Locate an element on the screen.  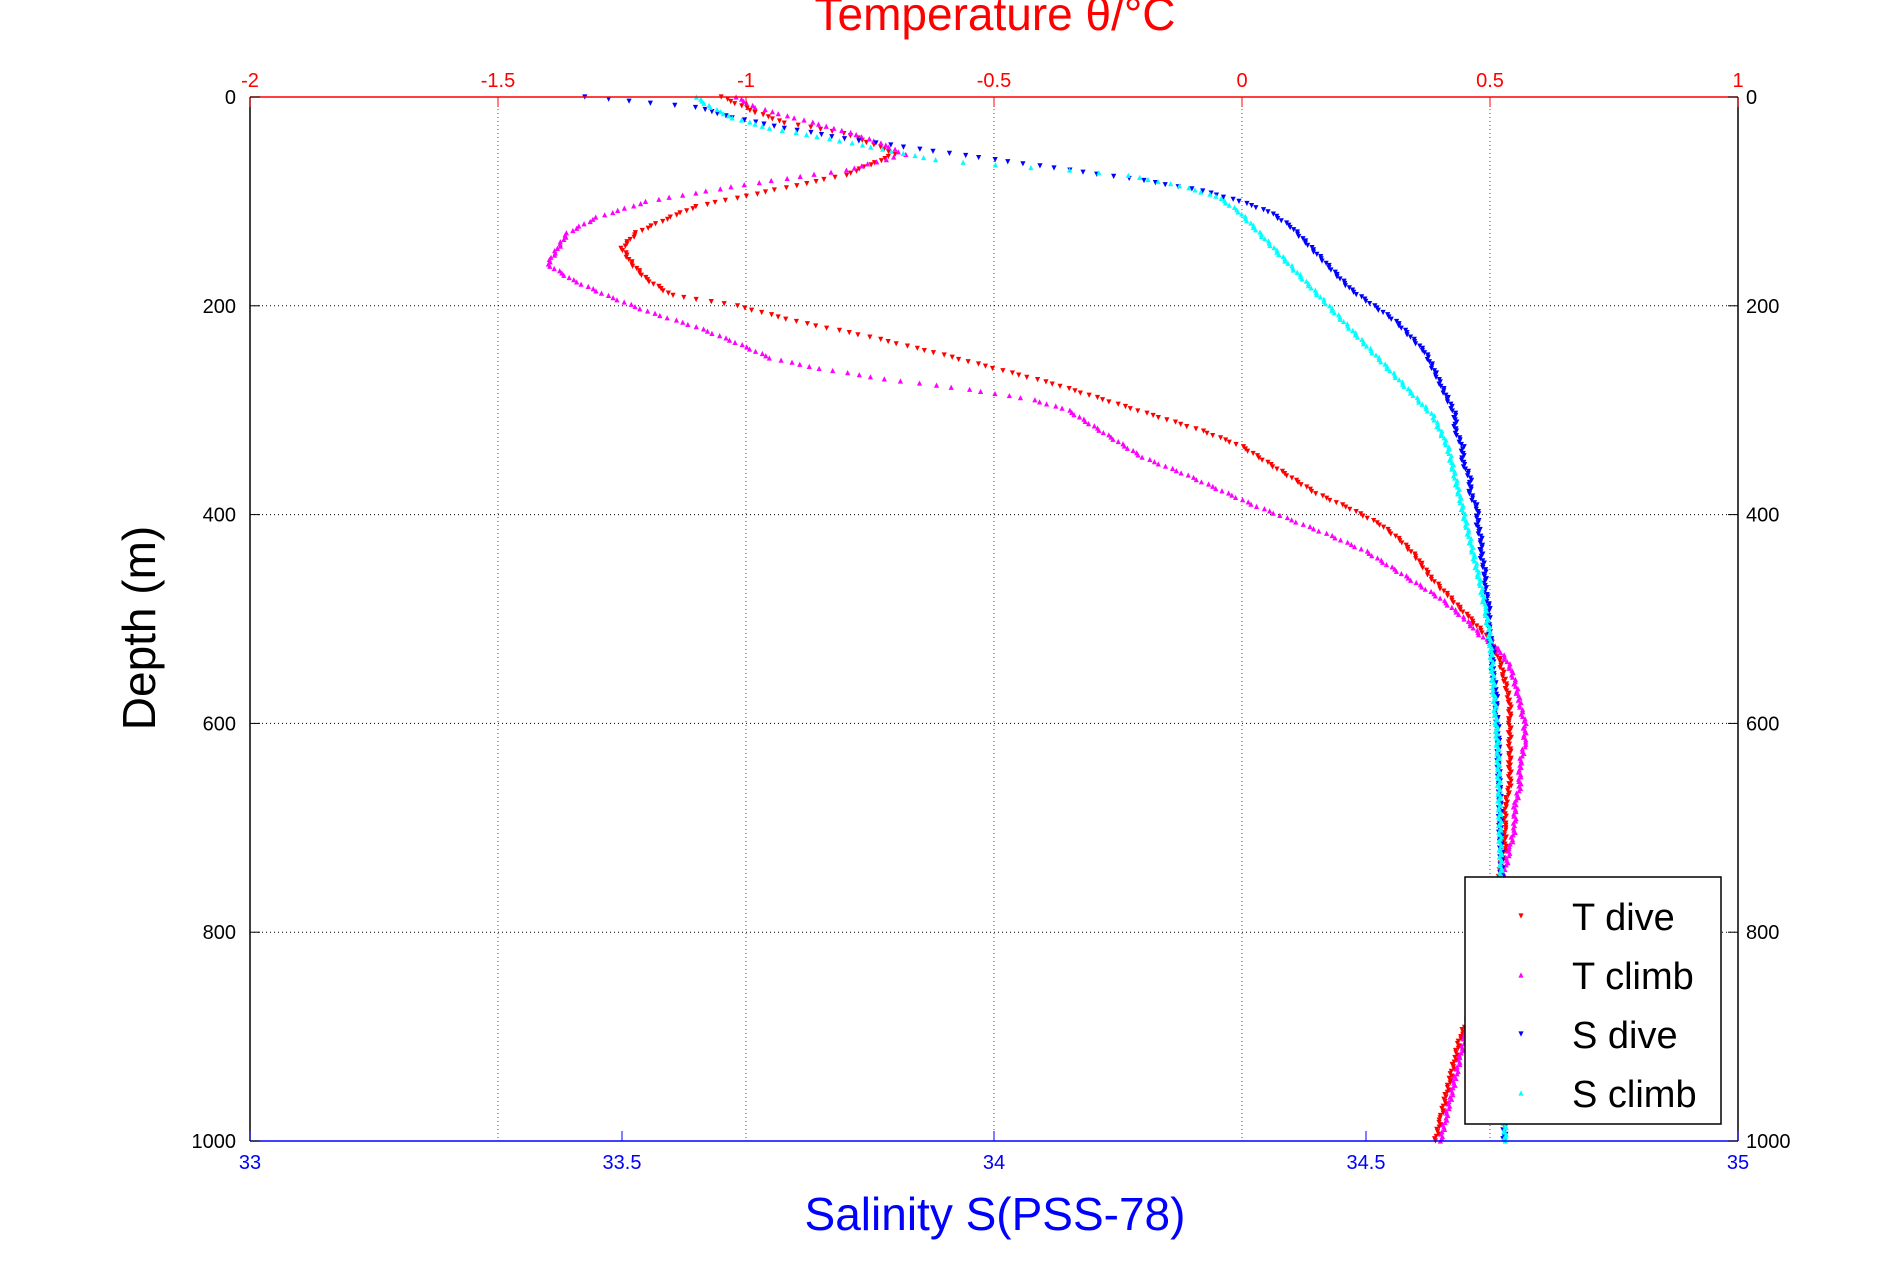
top-tick-label: -0.5 is located at coordinates (994, 81).